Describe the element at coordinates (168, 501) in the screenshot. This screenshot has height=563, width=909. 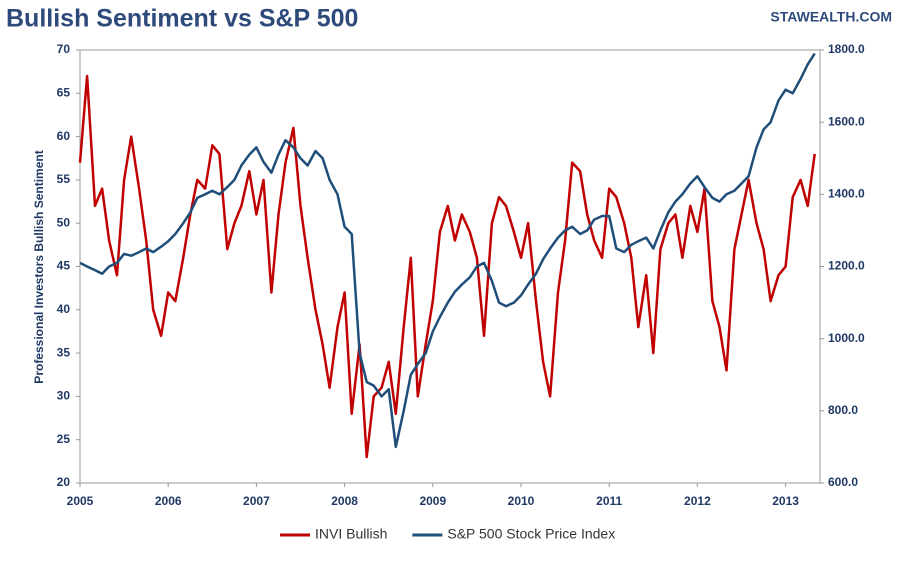
I see `x-tick-label: 2006` at that location.